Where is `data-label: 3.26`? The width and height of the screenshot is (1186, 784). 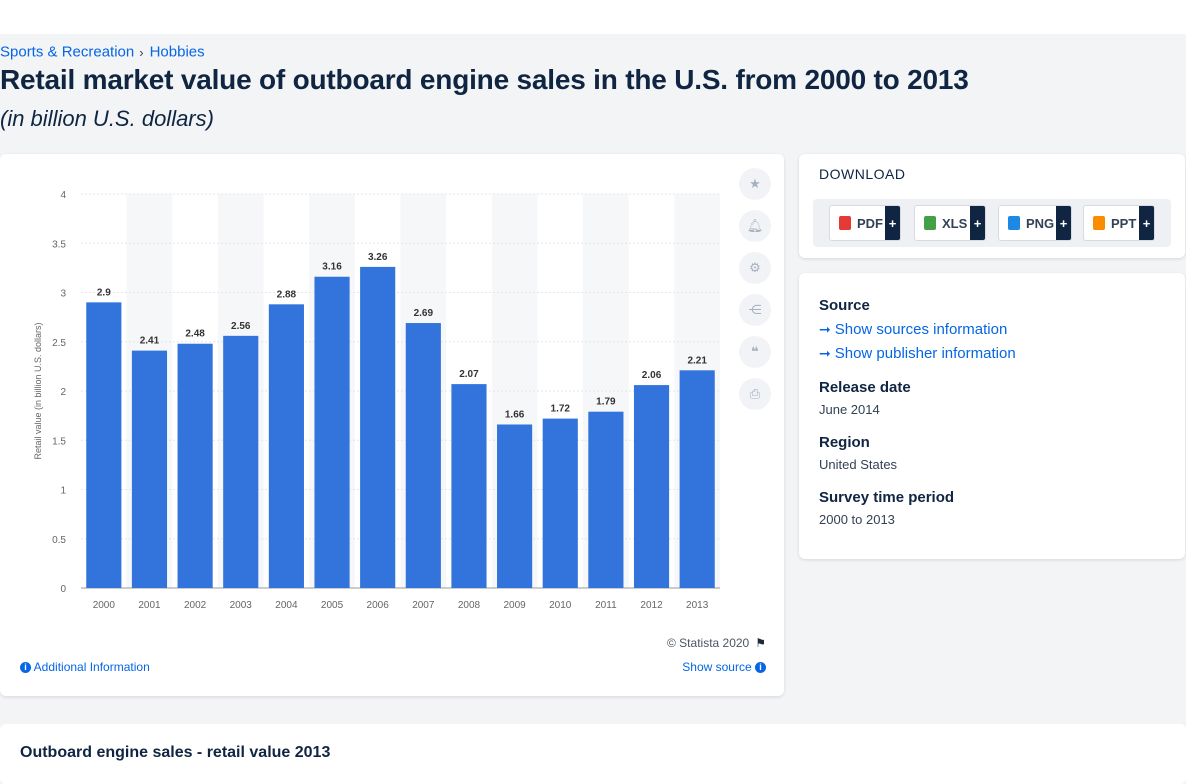
data-label: 3.26 is located at coordinates (378, 257).